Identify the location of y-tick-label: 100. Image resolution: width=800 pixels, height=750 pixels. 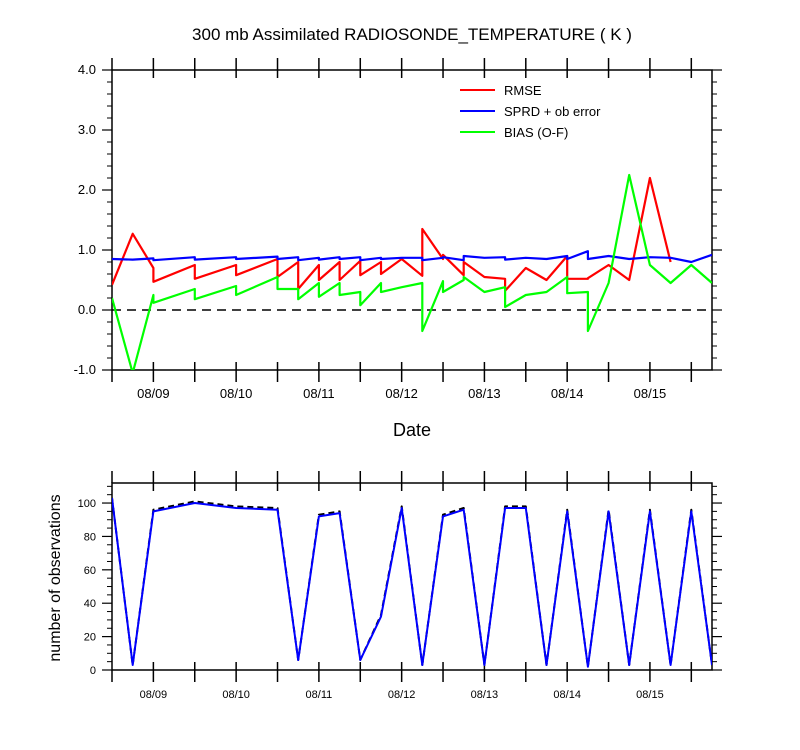
(87, 504).